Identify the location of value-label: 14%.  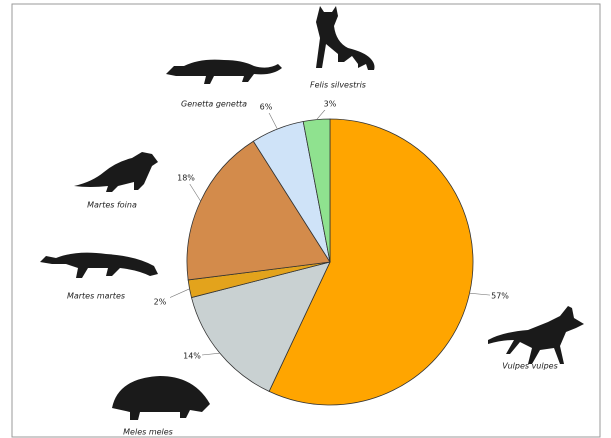
(192, 356).